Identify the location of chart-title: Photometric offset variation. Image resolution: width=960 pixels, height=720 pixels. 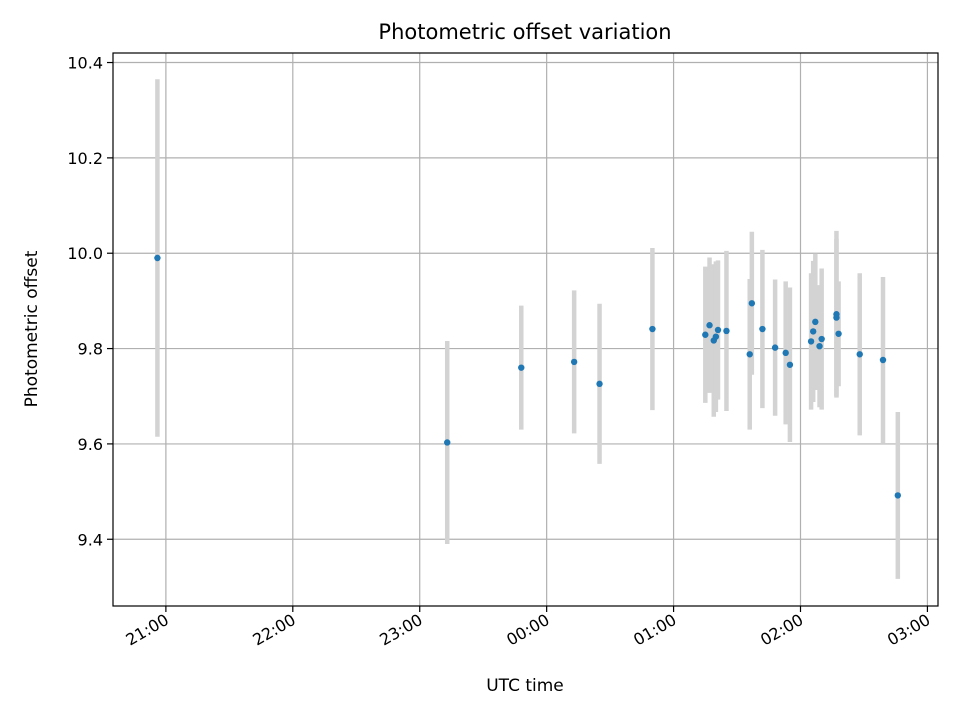
(524, 32).